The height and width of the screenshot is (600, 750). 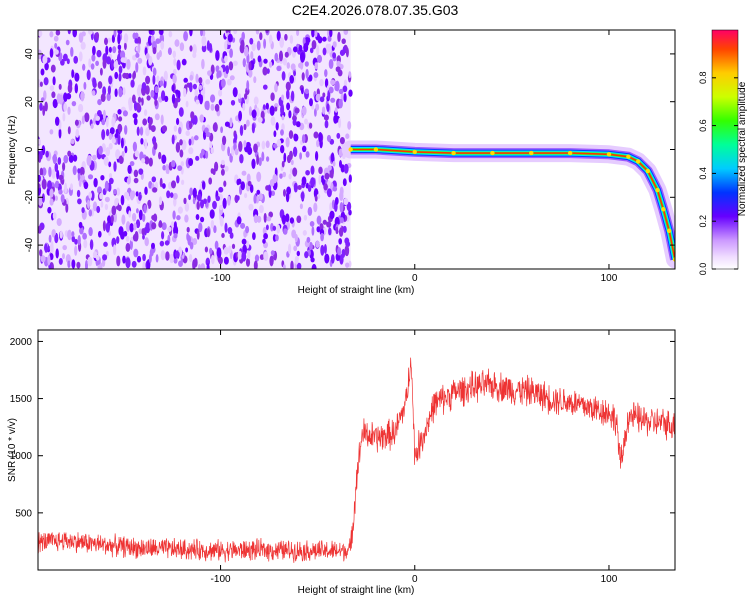 What do you see at coordinates (29, 197) in the screenshot?
I see `y-tick-label: -20` at bounding box center [29, 197].